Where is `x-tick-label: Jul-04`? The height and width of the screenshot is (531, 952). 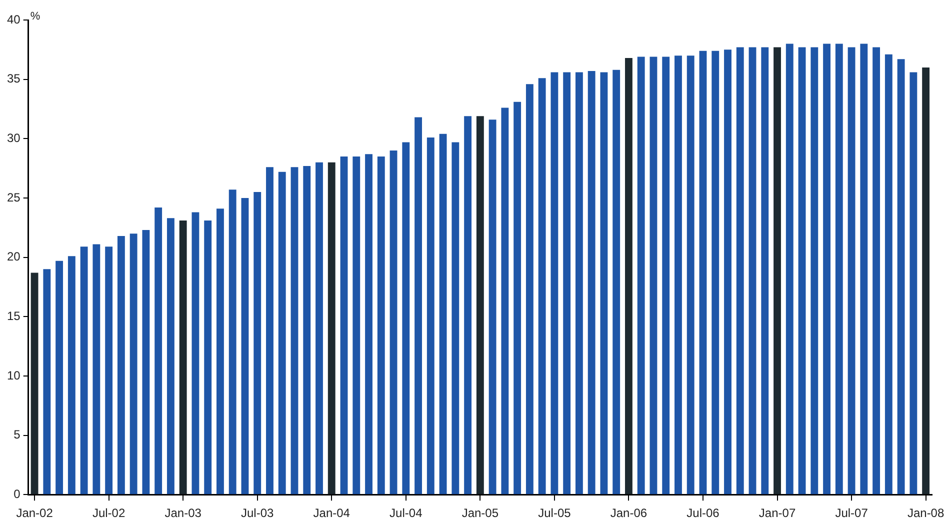 x-tick-label: Jul-04 is located at coordinates (406, 513).